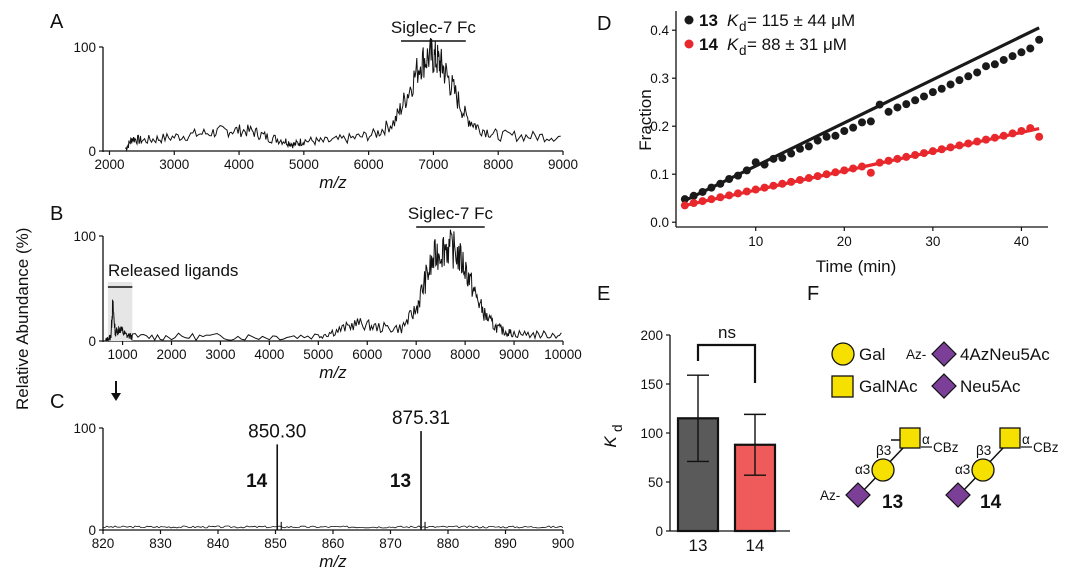 This screenshot has height=581, width=1072. What do you see at coordinates (659, 78) in the screenshot?
I see `y-tick-label: 0.3` at bounding box center [659, 78].